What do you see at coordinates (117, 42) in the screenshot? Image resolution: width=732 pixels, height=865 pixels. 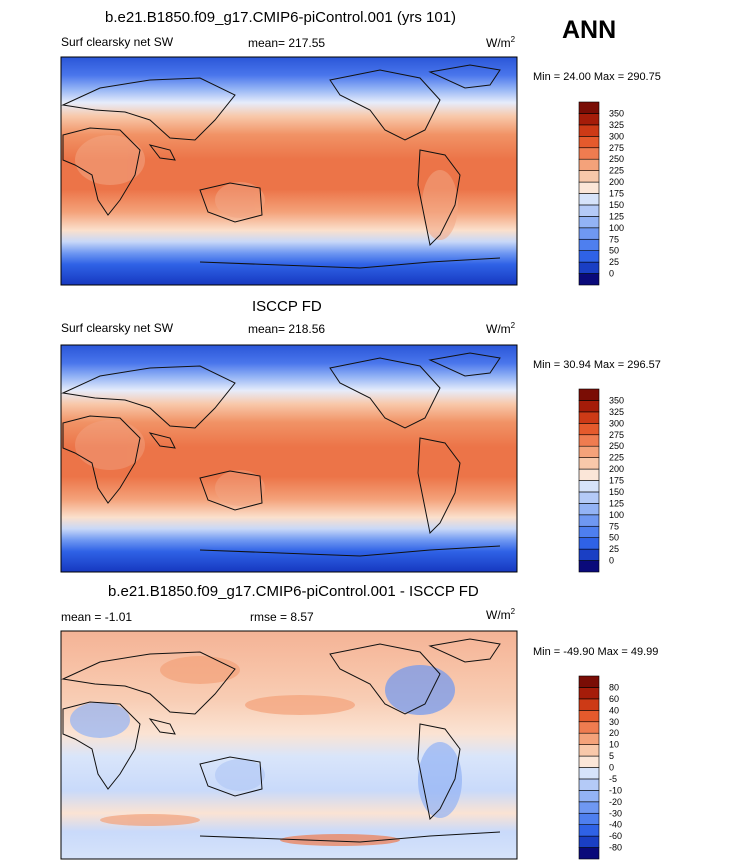 I see `variable-label-model: Surf clearsky net SW` at bounding box center [117, 42].